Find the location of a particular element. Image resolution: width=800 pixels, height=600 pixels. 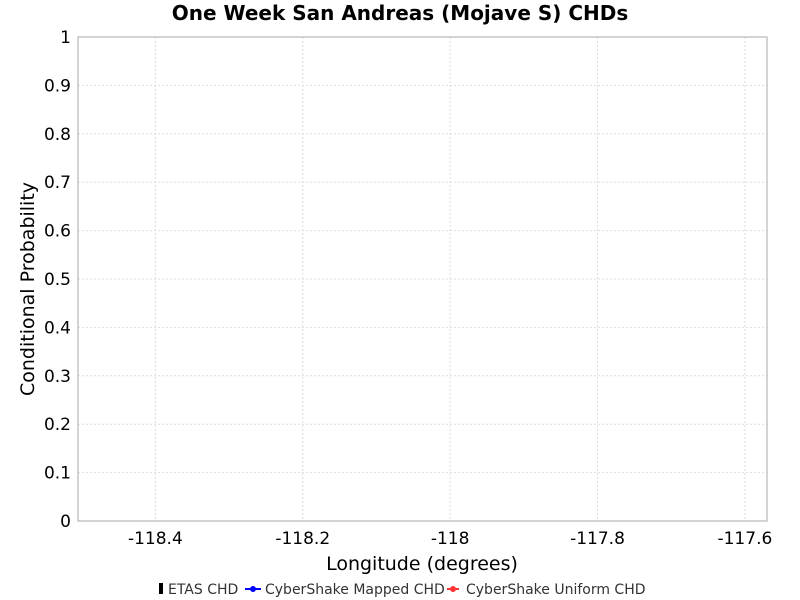

legend-label-cybershake-uniform: CyberShake Uniform CHD is located at coordinates (556, 590).